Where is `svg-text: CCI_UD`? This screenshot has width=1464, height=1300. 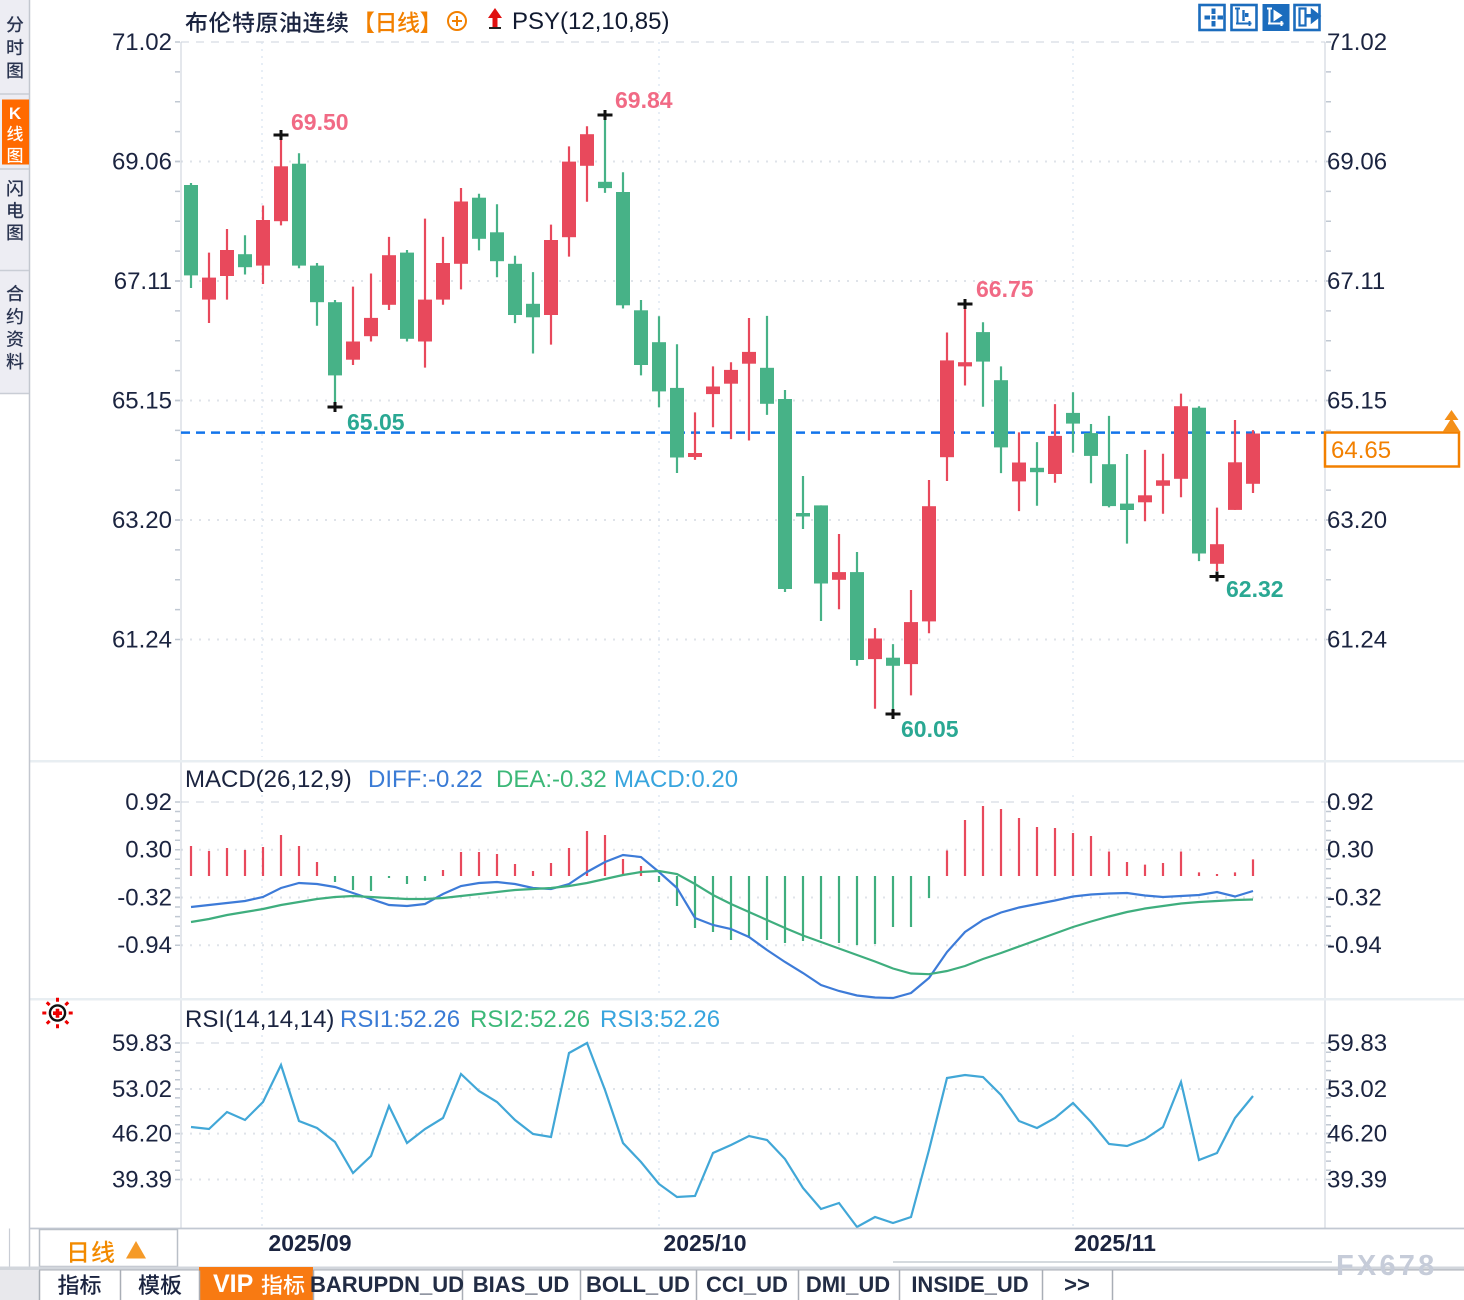
svg-text: CCI_UD is located at coordinates (747, 1284).